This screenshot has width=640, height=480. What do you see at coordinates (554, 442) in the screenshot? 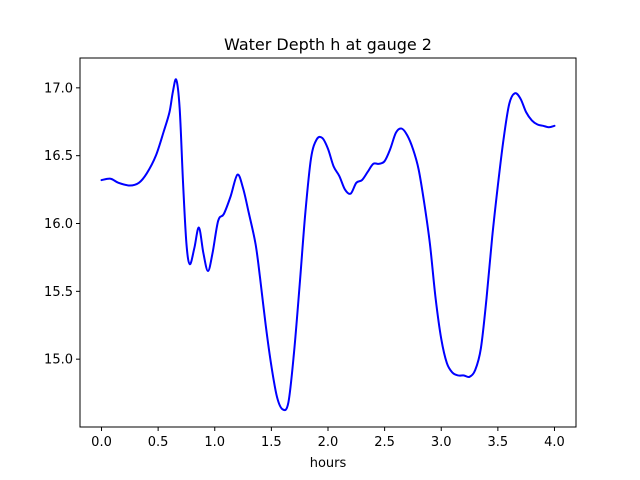
I see `x-tick-label: 4.0` at bounding box center [554, 442].